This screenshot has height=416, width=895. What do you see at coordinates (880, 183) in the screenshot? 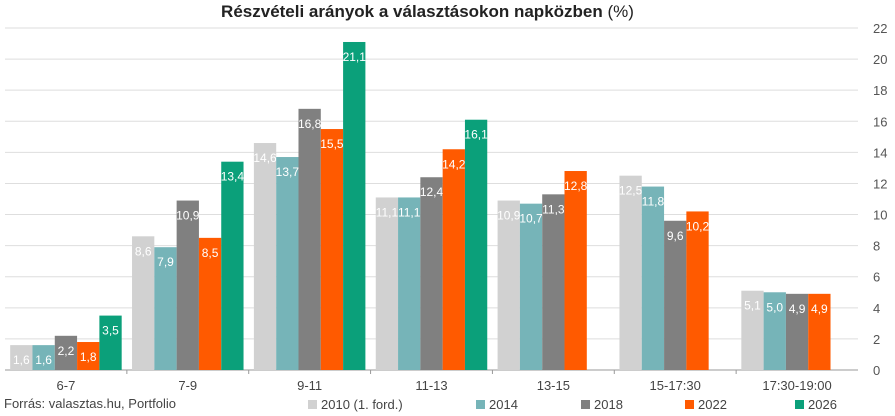
I see `y-tick-label: 12` at bounding box center [880, 183].